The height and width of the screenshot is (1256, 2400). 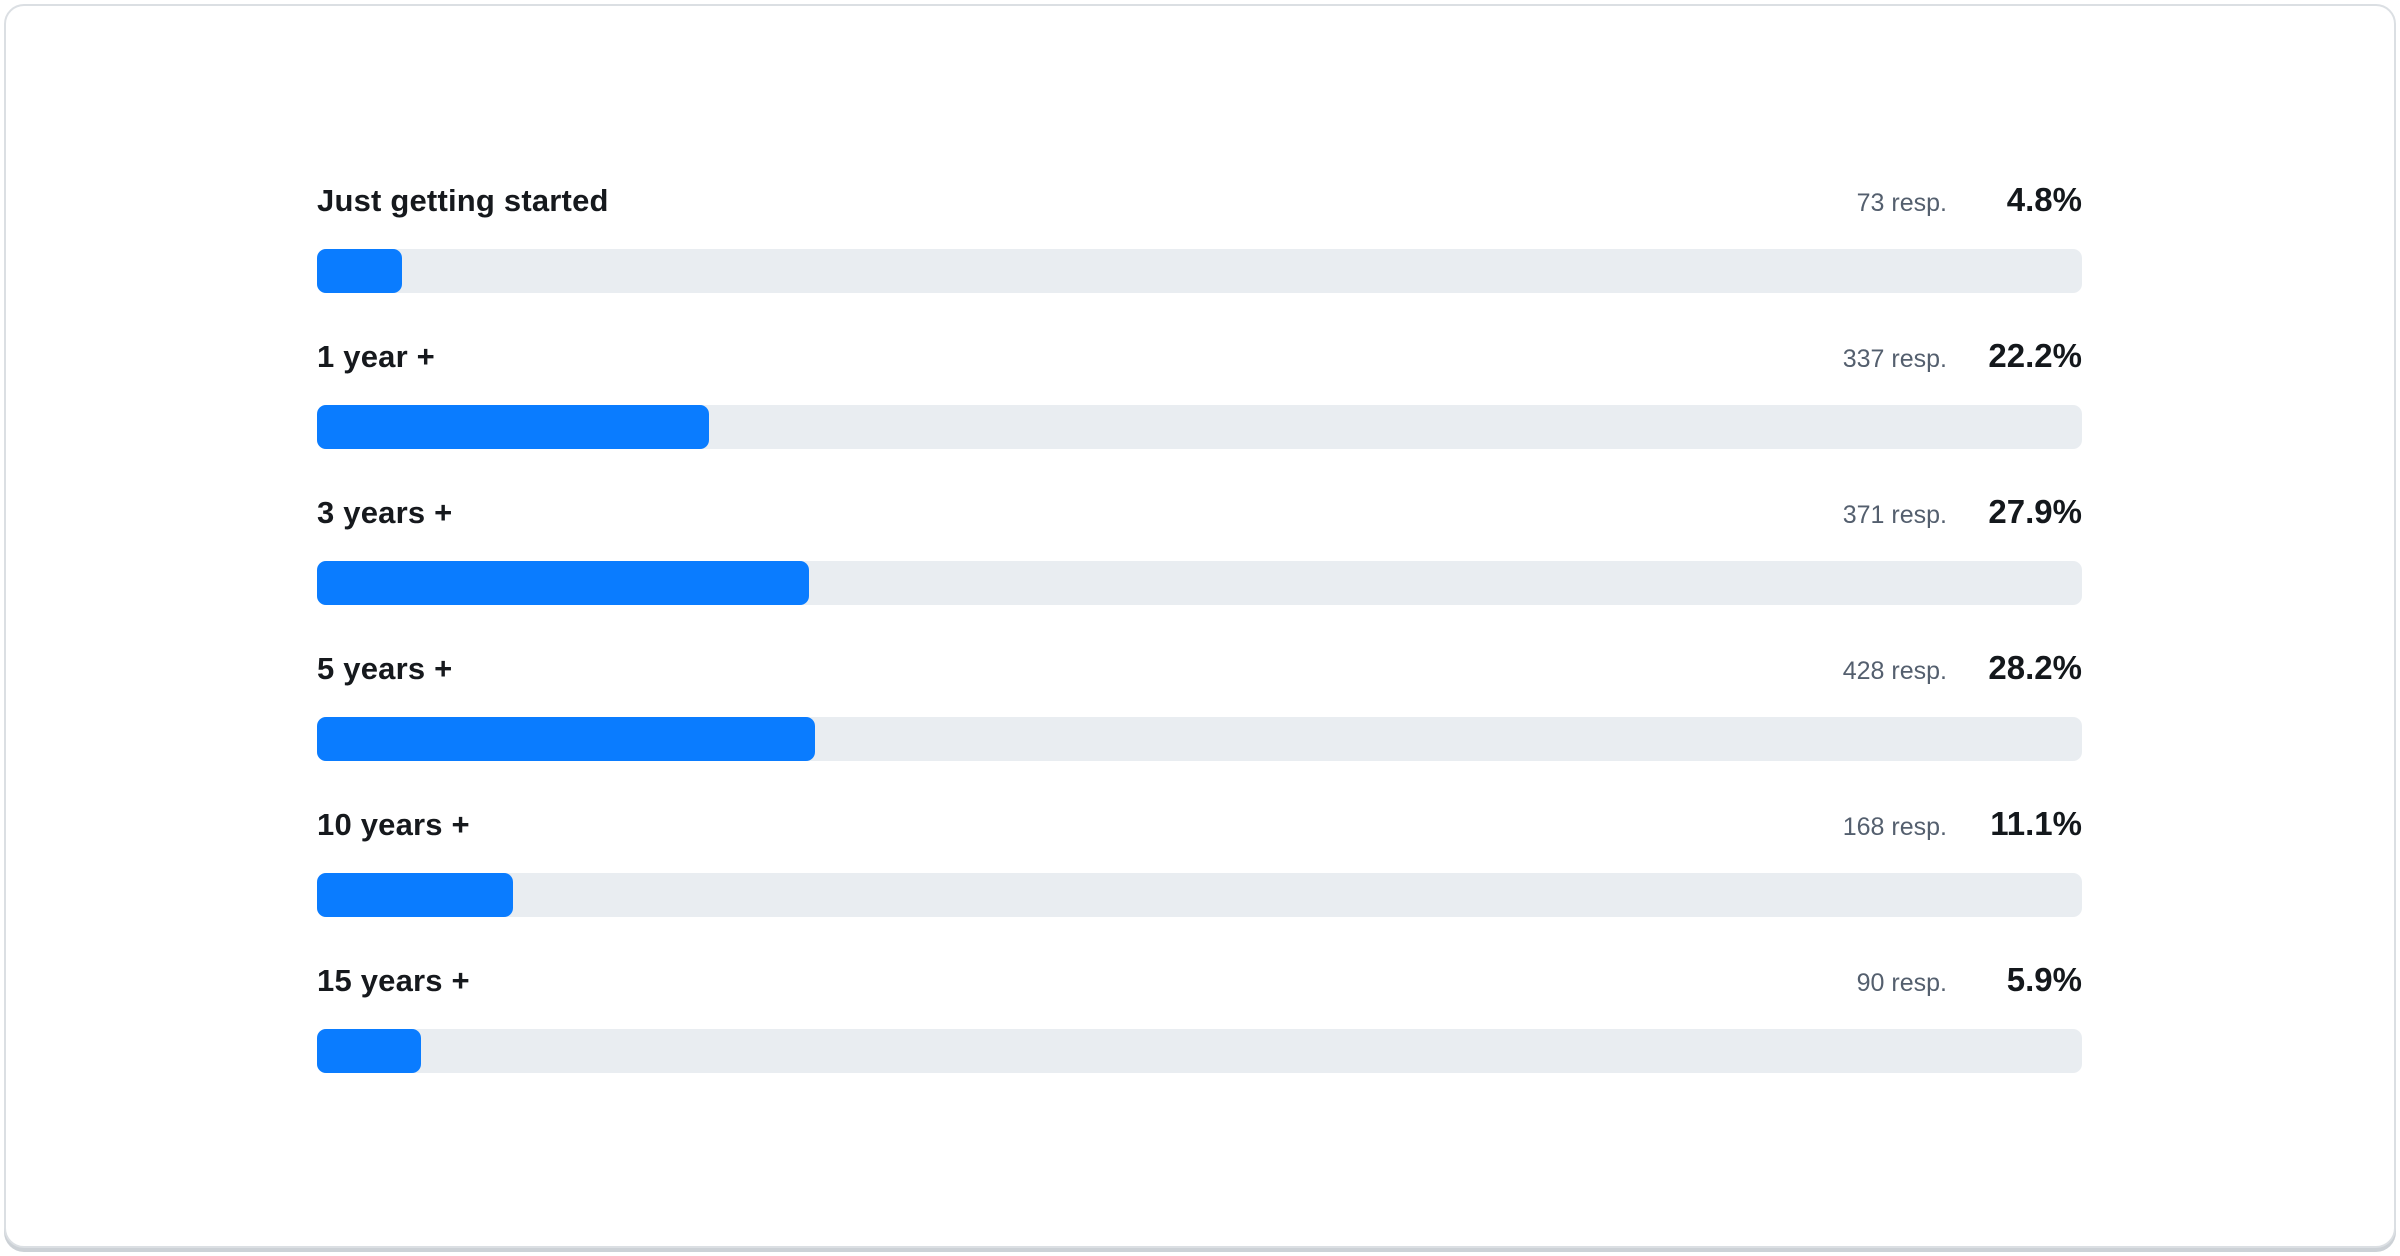 What do you see at coordinates (393, 824) in the screenshot?
I see `category-label: 10 years +` at bounding box center [393, 824].